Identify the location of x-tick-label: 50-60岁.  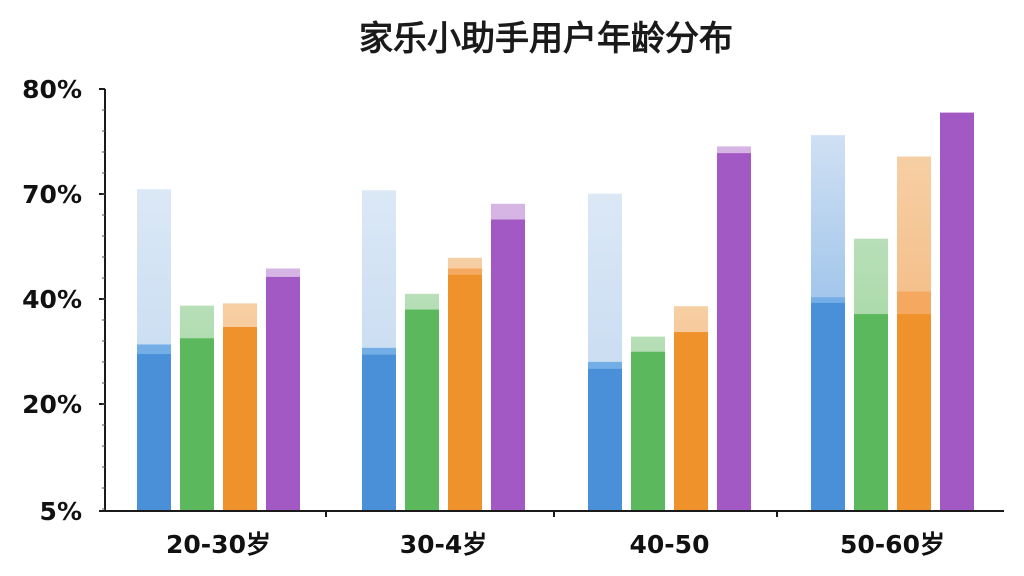
(892, 544).